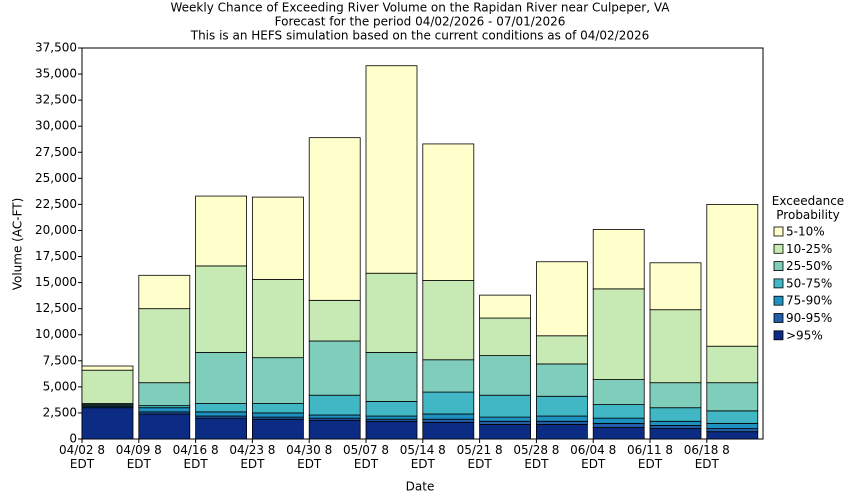 The image size is (850, 500). Describe the element at coordinates (420, 487) in the screenshot. I see `x-axis-label: Date` at that location.